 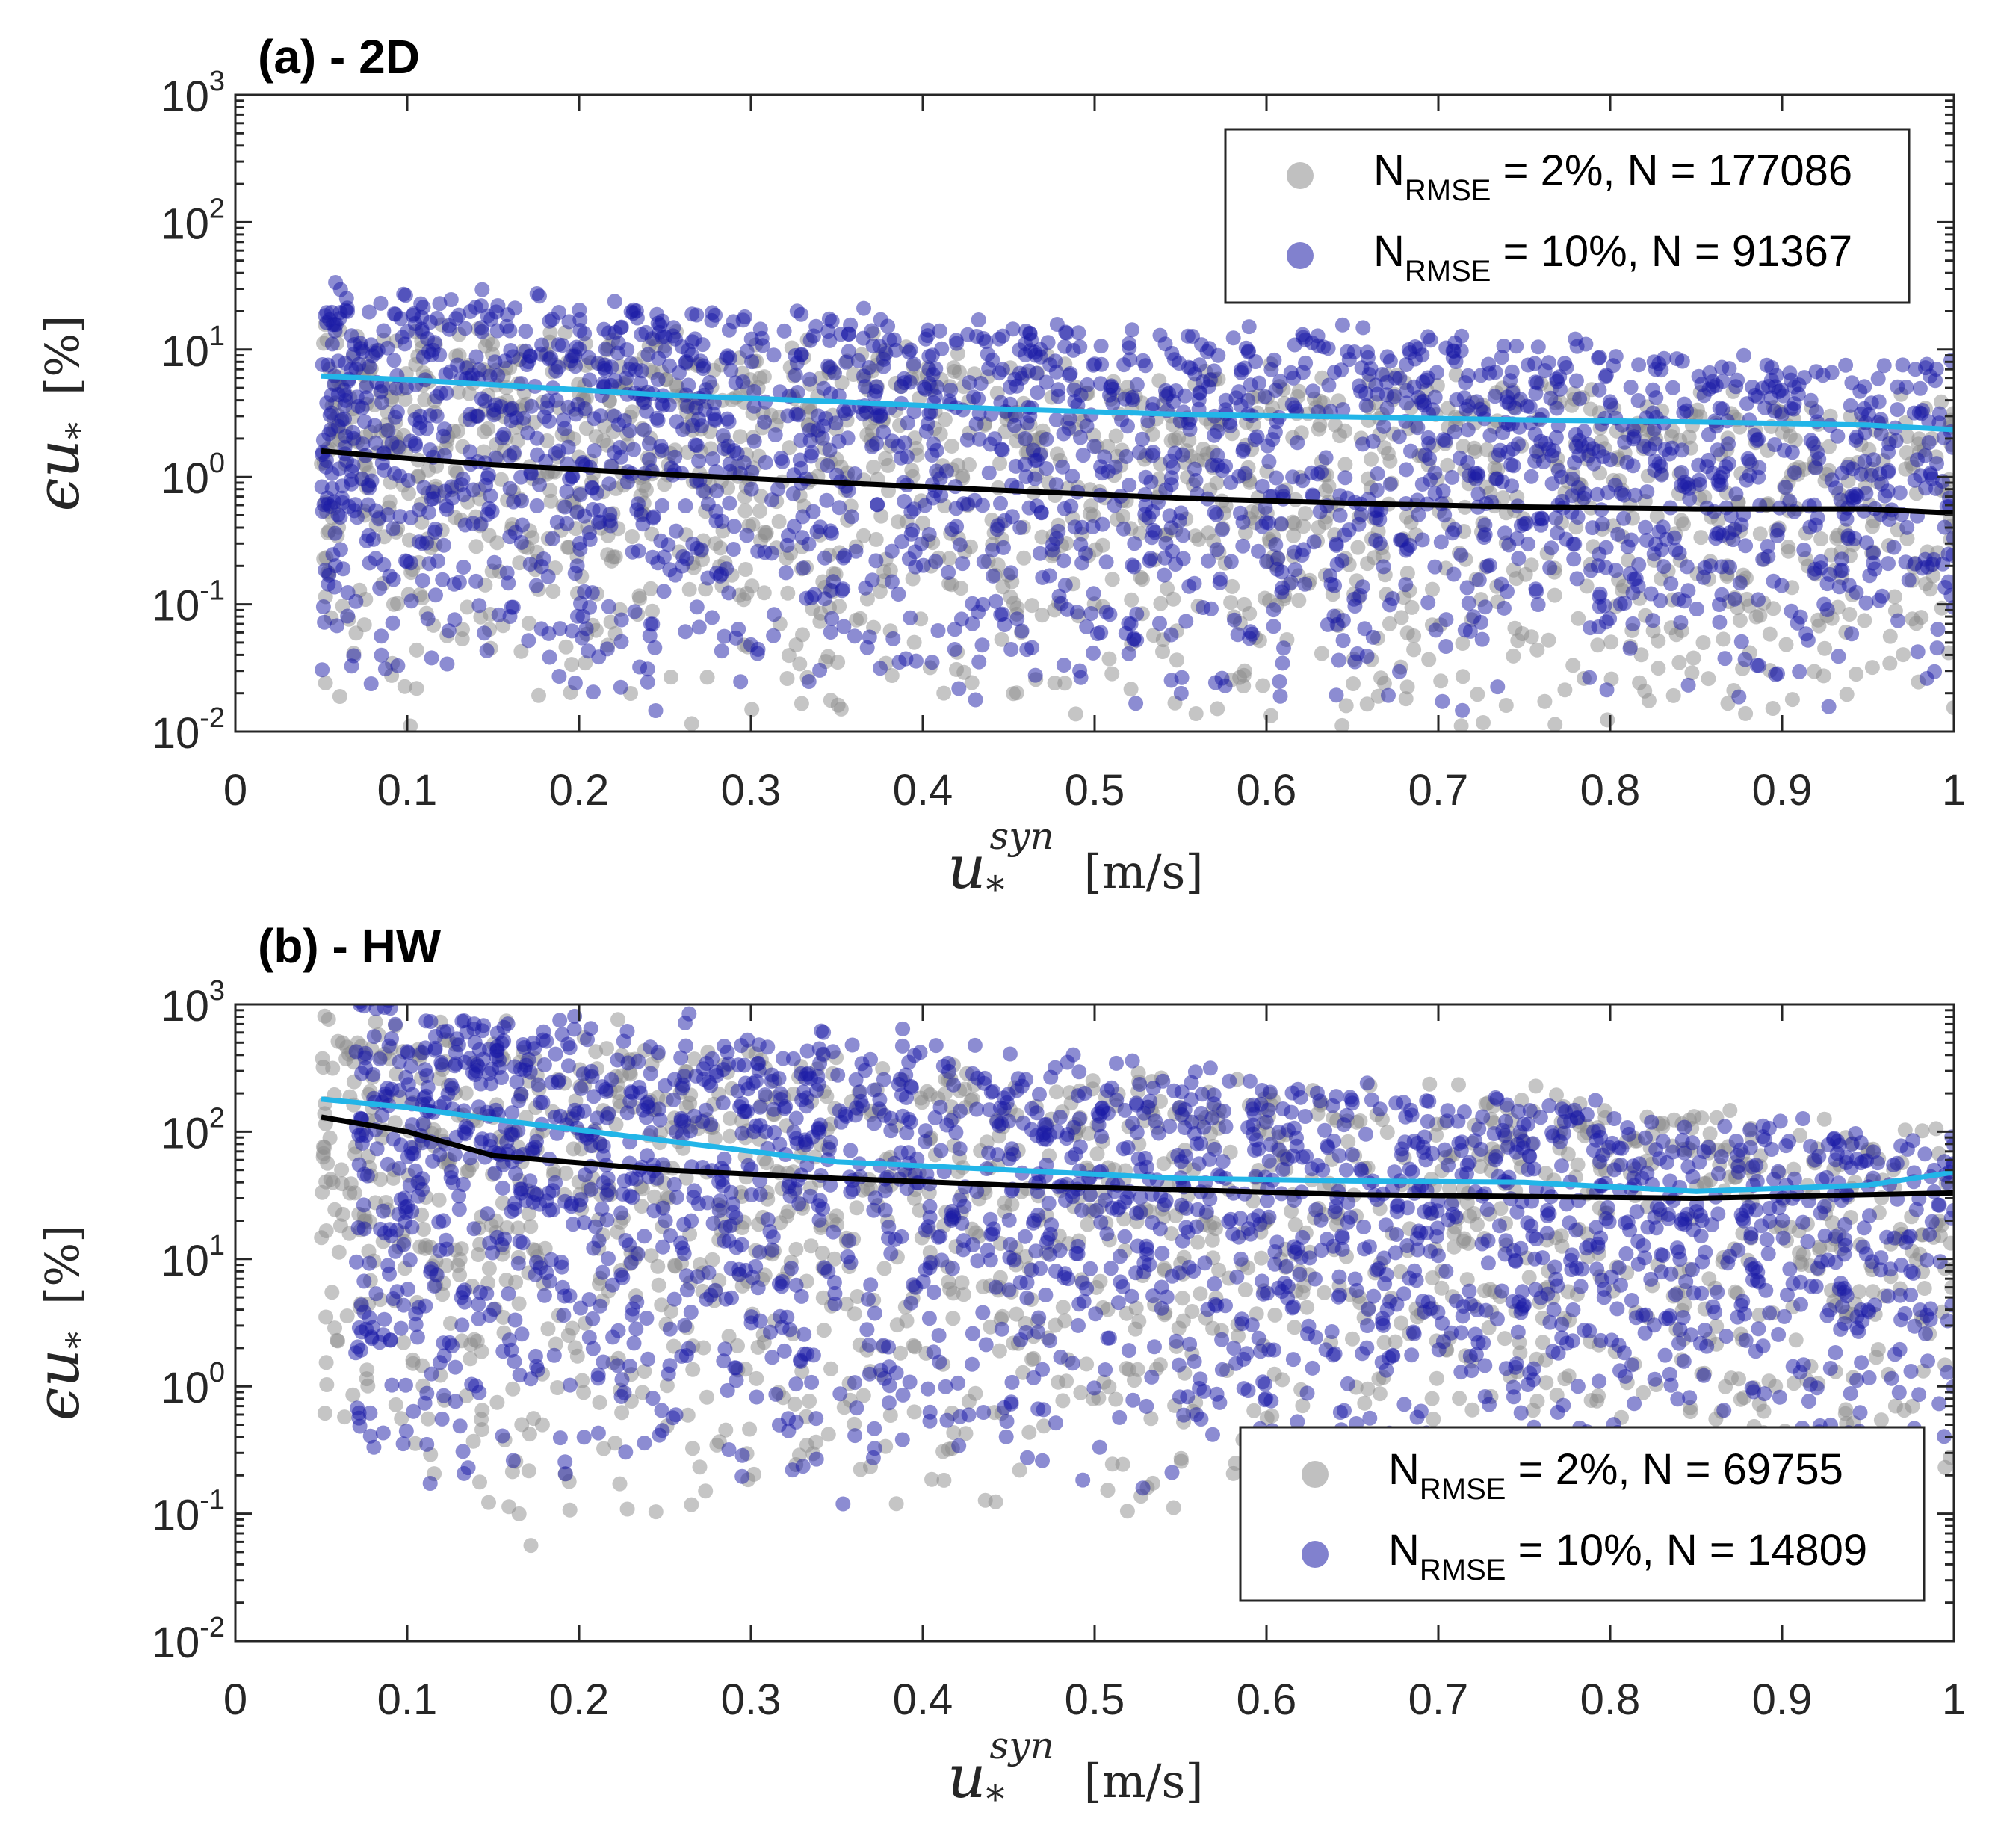 I want to click on y-tick-label: 10¹, so click(x=193, y=348).